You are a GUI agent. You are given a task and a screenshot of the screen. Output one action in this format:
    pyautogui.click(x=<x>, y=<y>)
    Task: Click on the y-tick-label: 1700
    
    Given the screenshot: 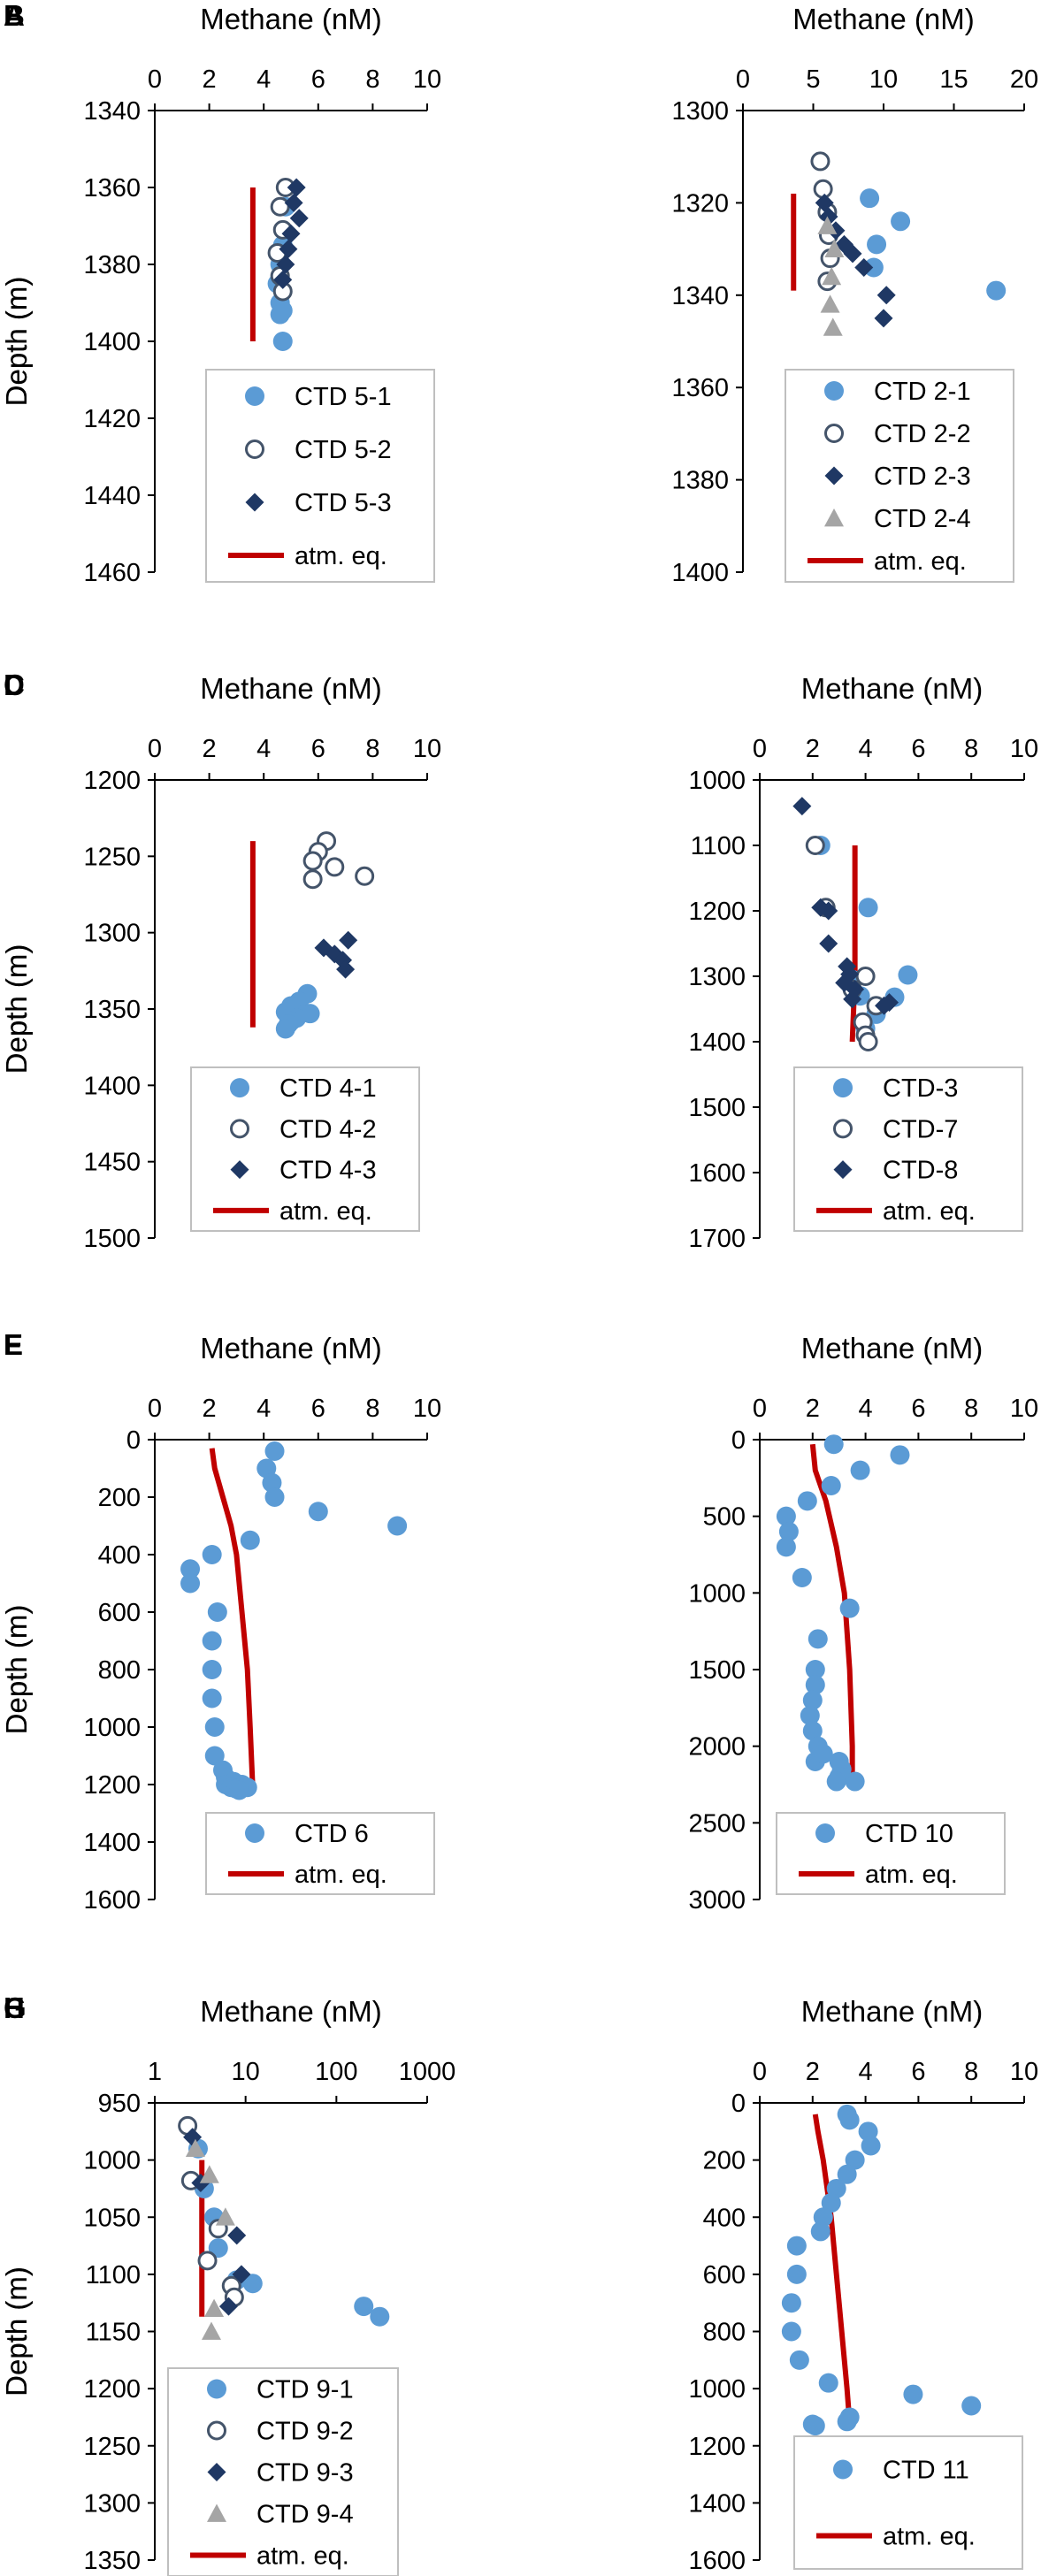 What is the action you would take?
    pyautogui.click(x=717, y=1239)
    